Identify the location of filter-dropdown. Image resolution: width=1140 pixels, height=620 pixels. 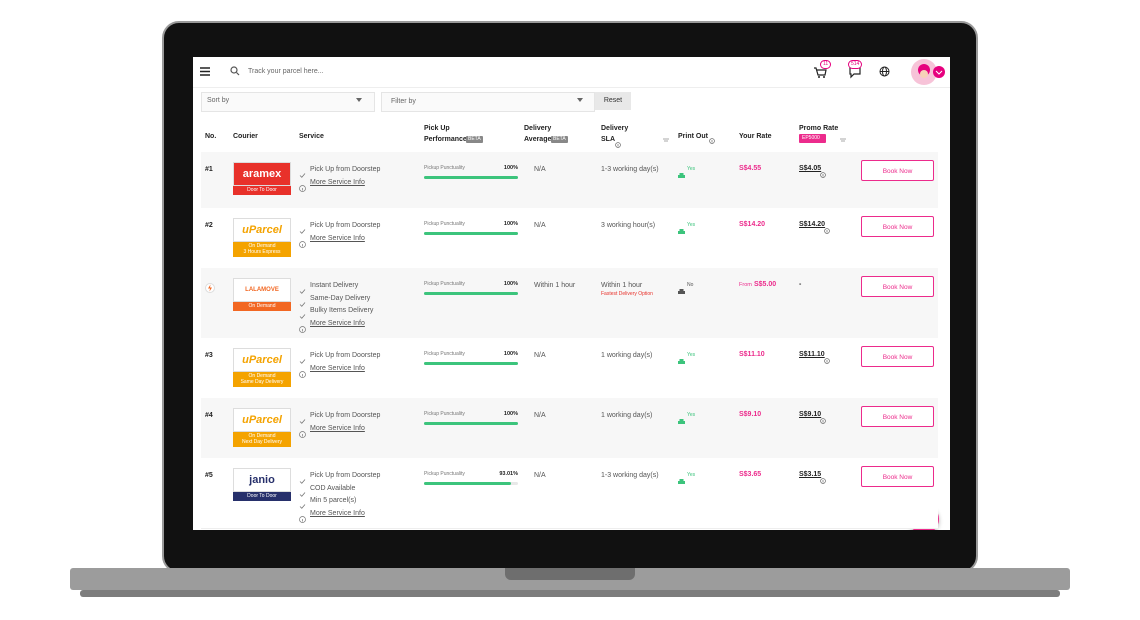
(488, 102).